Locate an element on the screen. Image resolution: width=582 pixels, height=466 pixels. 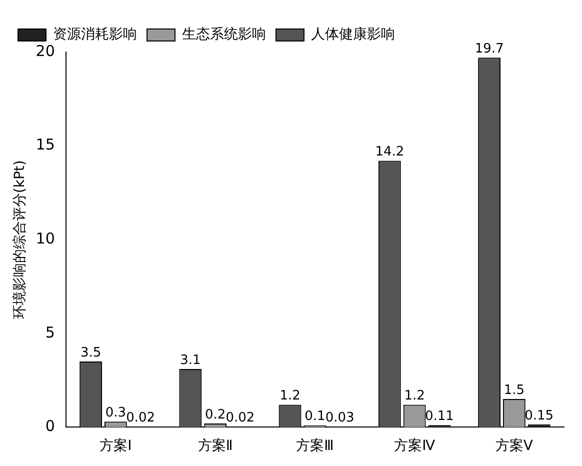
legend-label: 生态系统影响 is located at coordinates (224, 34).